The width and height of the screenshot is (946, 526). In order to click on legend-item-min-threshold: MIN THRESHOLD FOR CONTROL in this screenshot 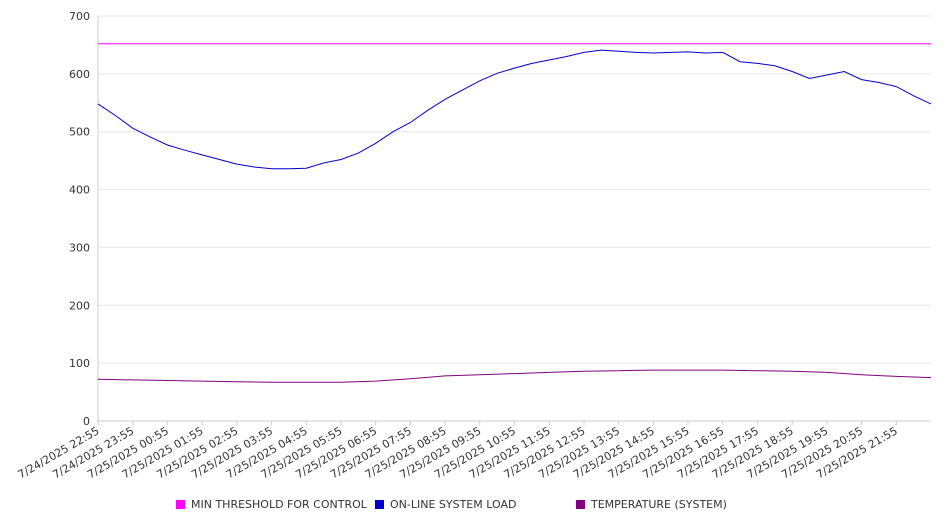, I will do `click(271, 504)`.